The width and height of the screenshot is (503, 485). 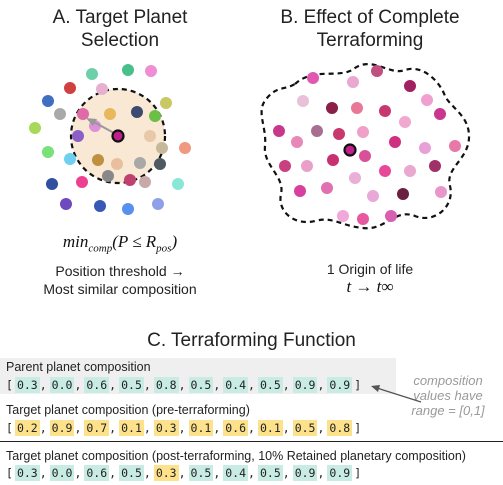 I want to click on panel-b-terraformed-region, so click(x=365, y=146).